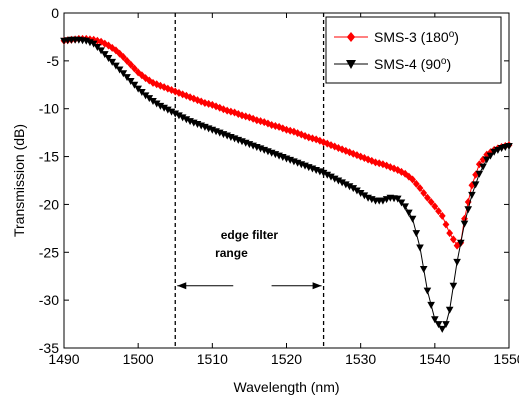  What do you see at coordinates (49, 157) in the screenshot?
I see `y-tick-label: -15` at bounding box center [49, 157].